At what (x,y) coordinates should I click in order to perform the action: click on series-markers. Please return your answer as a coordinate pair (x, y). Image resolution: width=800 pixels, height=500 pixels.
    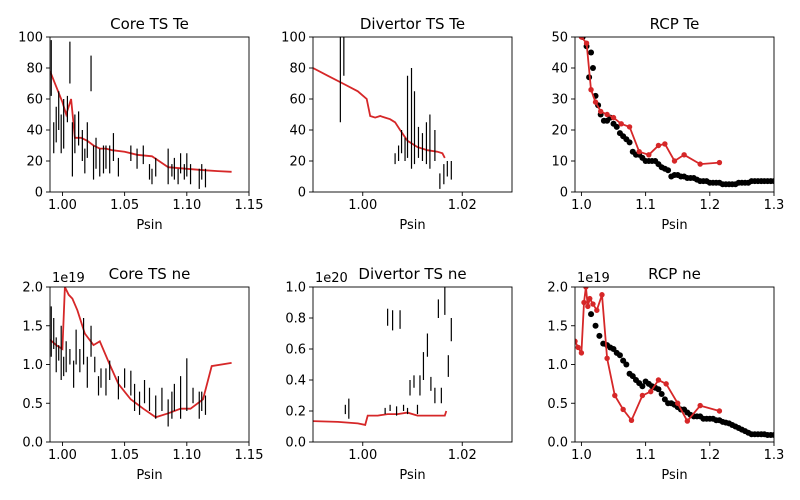
    Looking at the image, I should click on (681, 375).